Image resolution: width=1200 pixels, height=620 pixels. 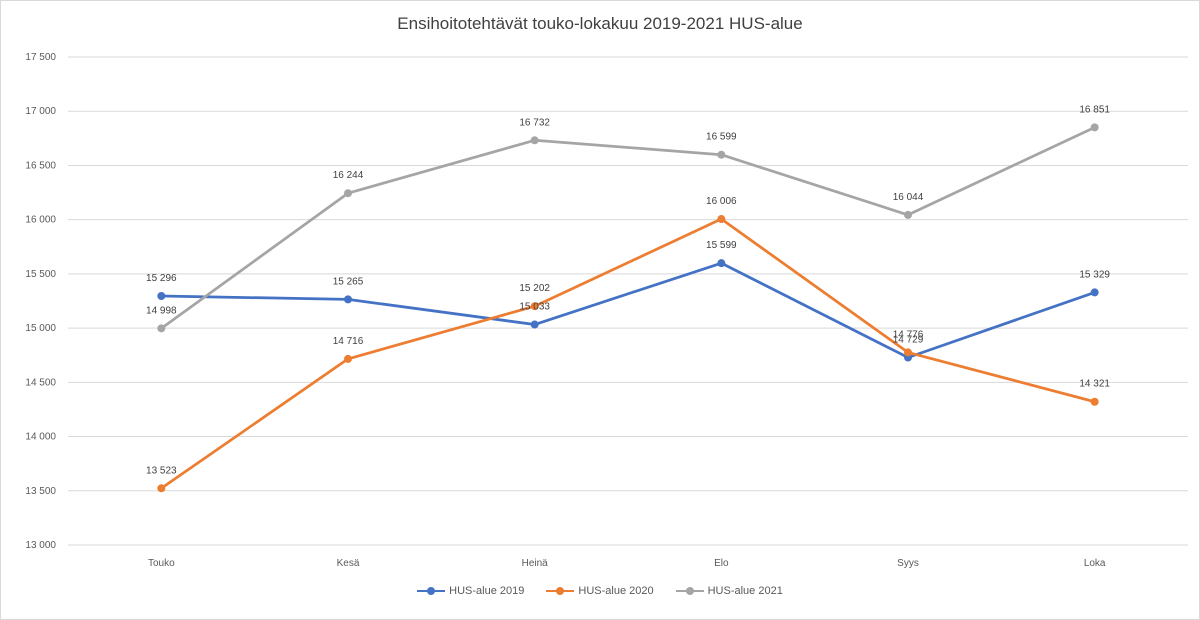 I want to click on y-tick-label: 16 500, so click(x=40, y=165).